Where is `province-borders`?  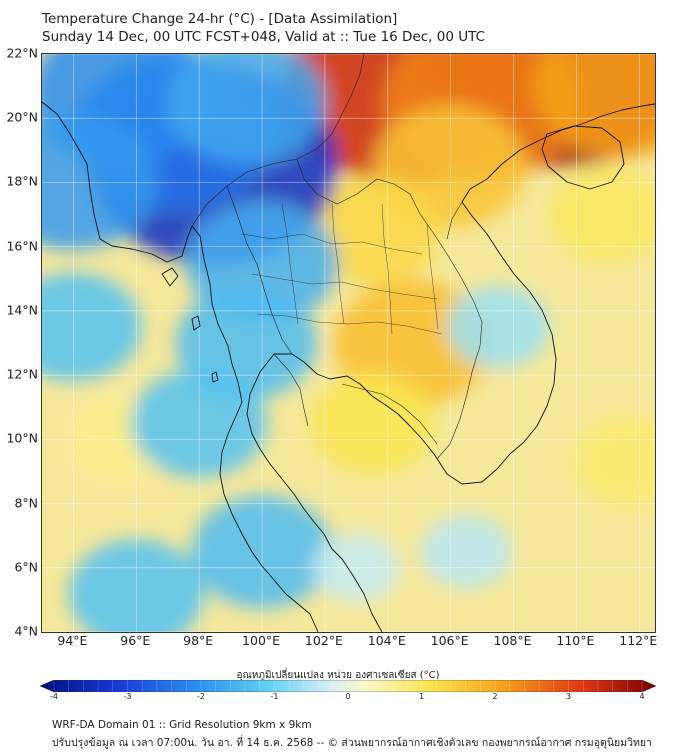 province-borders is located at coordinates (342, 269).